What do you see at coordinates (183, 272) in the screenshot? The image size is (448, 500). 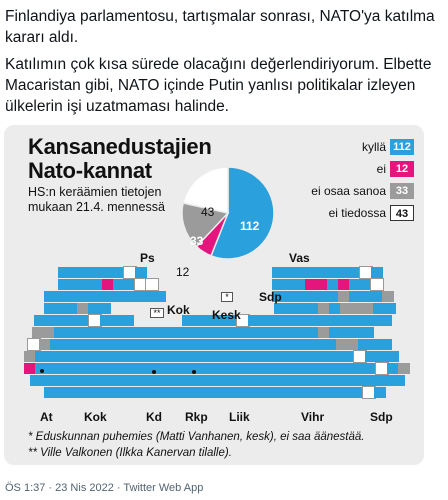 I see `pie-label-no: 12` at bounding box center [183, 272].